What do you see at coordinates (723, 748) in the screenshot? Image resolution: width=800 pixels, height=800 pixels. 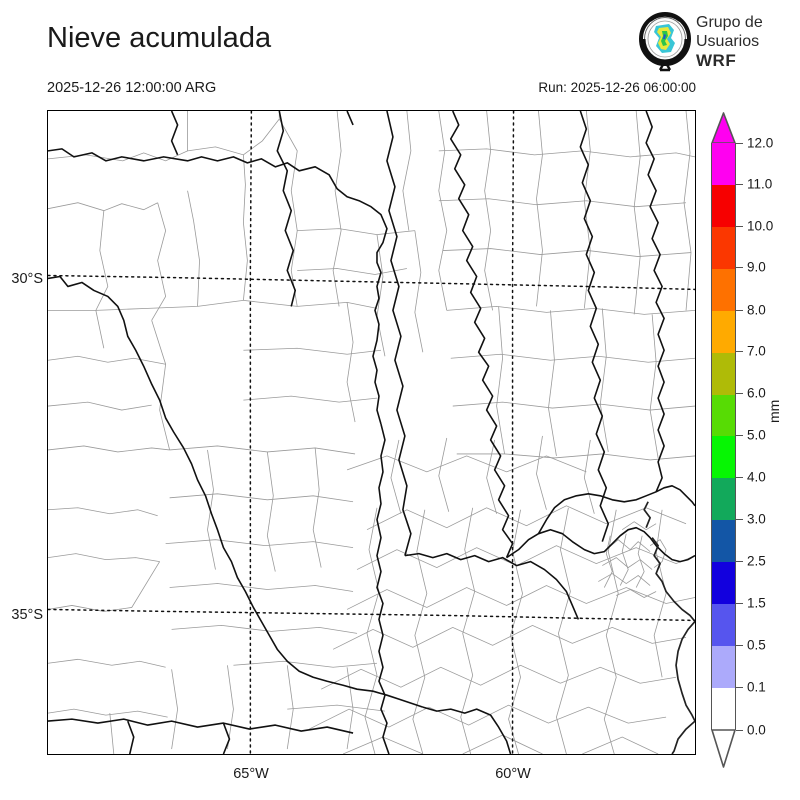 I see `colorbar-under-arrow` at bounding box center [723, 748].